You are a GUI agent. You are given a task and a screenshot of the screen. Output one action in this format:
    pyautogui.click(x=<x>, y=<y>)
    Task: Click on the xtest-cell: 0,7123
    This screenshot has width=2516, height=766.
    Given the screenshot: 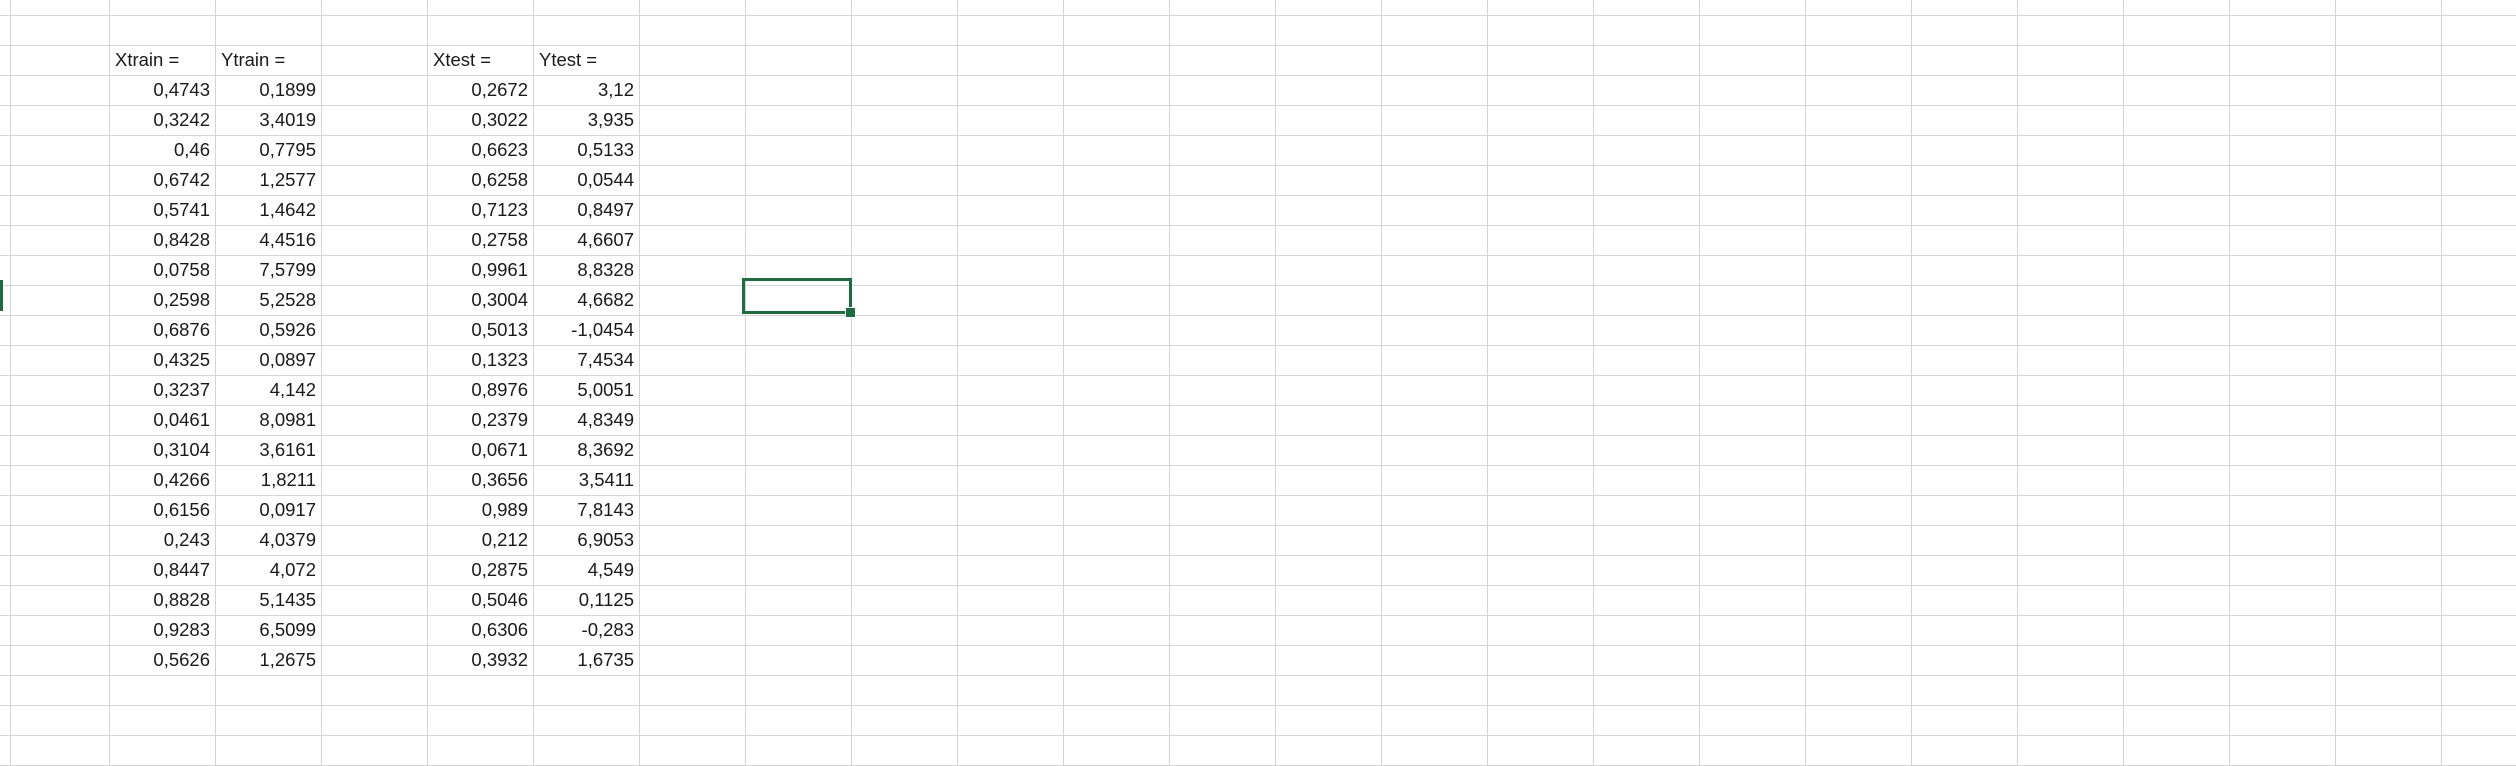 What is the action you would take?
    pyautogui.click(x=481, y=211)
    